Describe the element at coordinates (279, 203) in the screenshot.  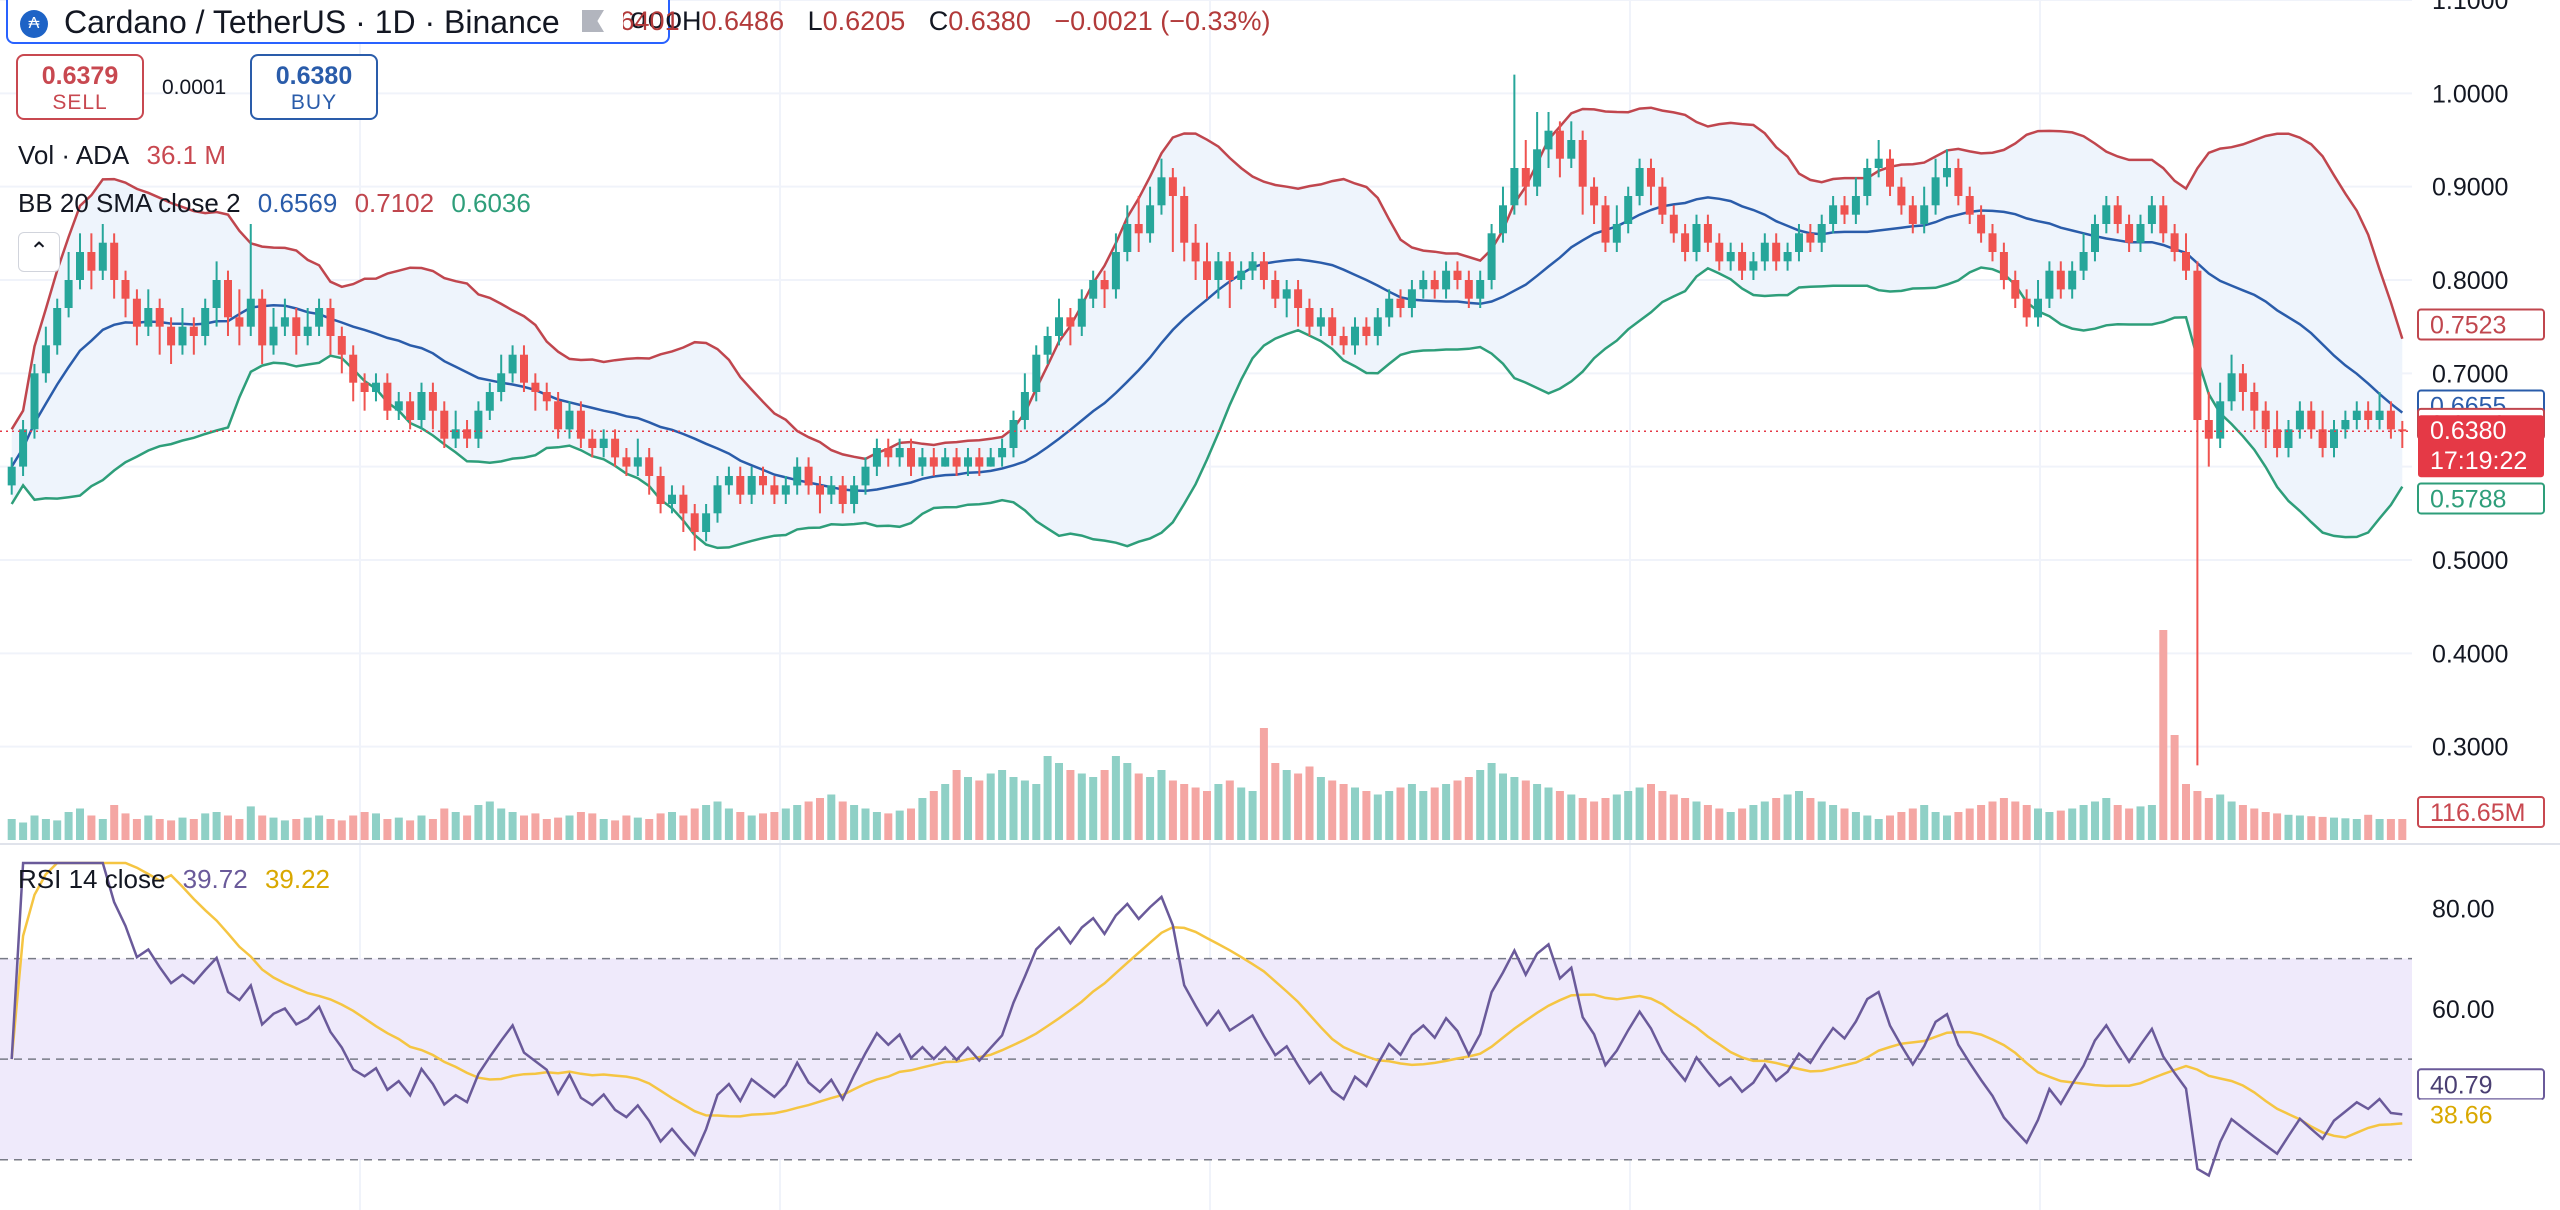
I see `bb-legend: BB 20 SMA close 2 0.6569 0.7102 0.6036` at that location.